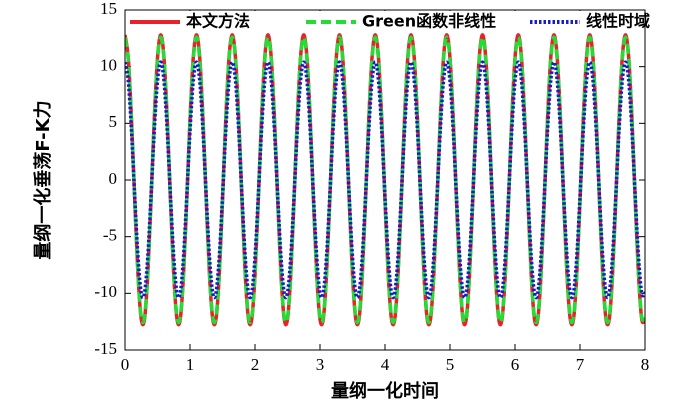 This screenshot has width=700, height=406. What do you see at coordinates (218, 21) in the screenshot?
I see `legend-label: 本文方法` at bounding box center [218, 21].